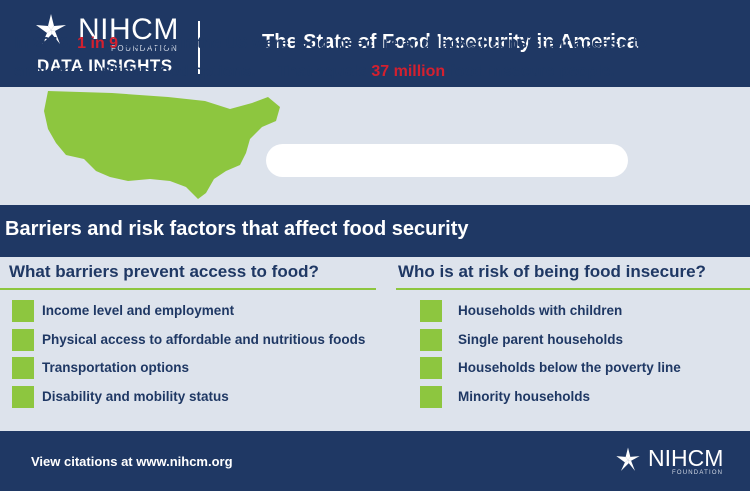 This screenshot has height=491, width=750. What do you see at coordinates (552, 271) in the screenshot?
I see `risk-heading: Who is at risk of being food insecure?` at bounding box center [552, 271].